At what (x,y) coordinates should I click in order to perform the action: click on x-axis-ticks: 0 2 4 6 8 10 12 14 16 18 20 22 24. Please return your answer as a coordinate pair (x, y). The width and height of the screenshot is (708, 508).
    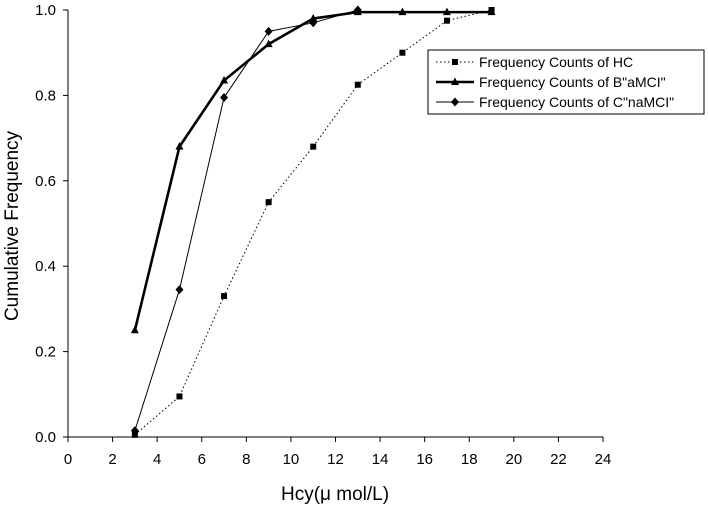
    Looking at the image, I should click on (338, 452).